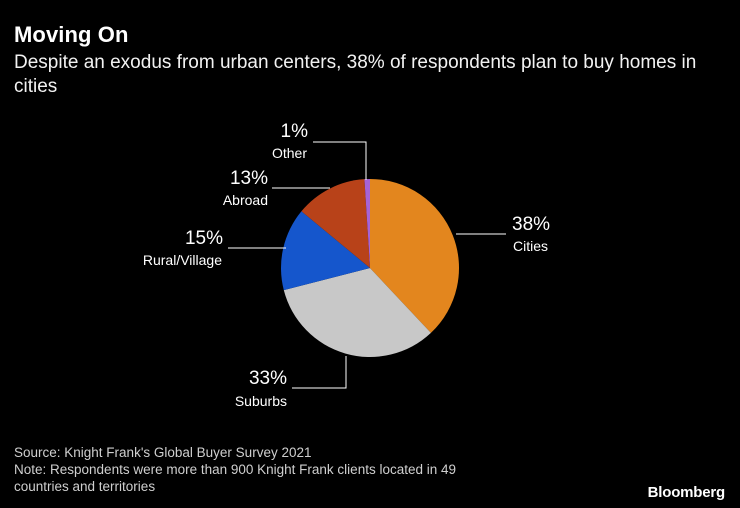  I want to click on pie-slice-other, so click(367, 223).